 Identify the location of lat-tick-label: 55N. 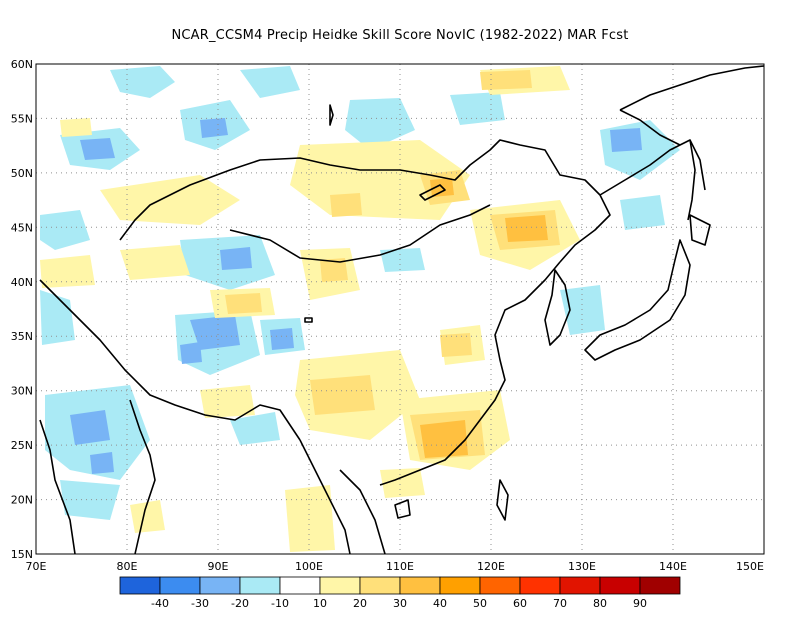
(22, 118).